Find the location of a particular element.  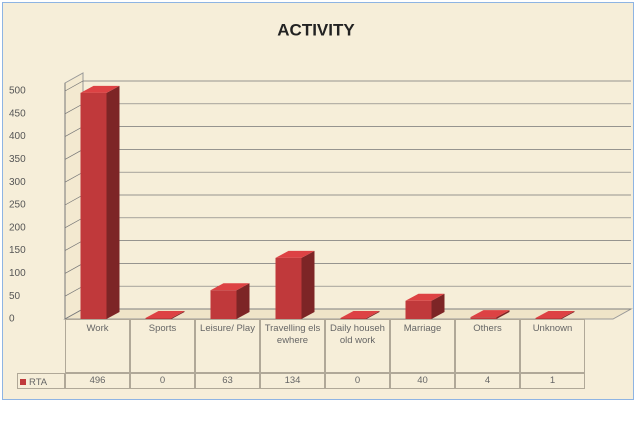

legend-key is located at coordinates (23, 382).